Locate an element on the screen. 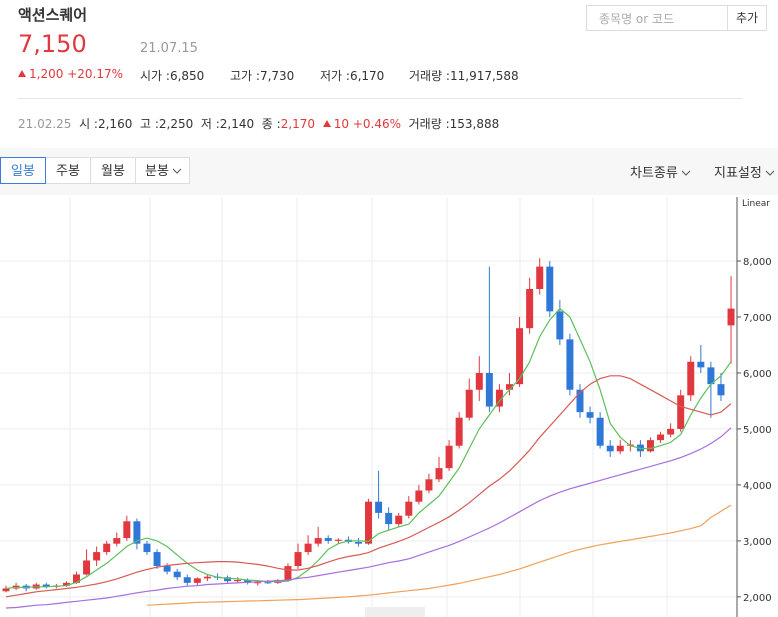  stat-value: 11,917,588 is located at coordinates (484, 76).